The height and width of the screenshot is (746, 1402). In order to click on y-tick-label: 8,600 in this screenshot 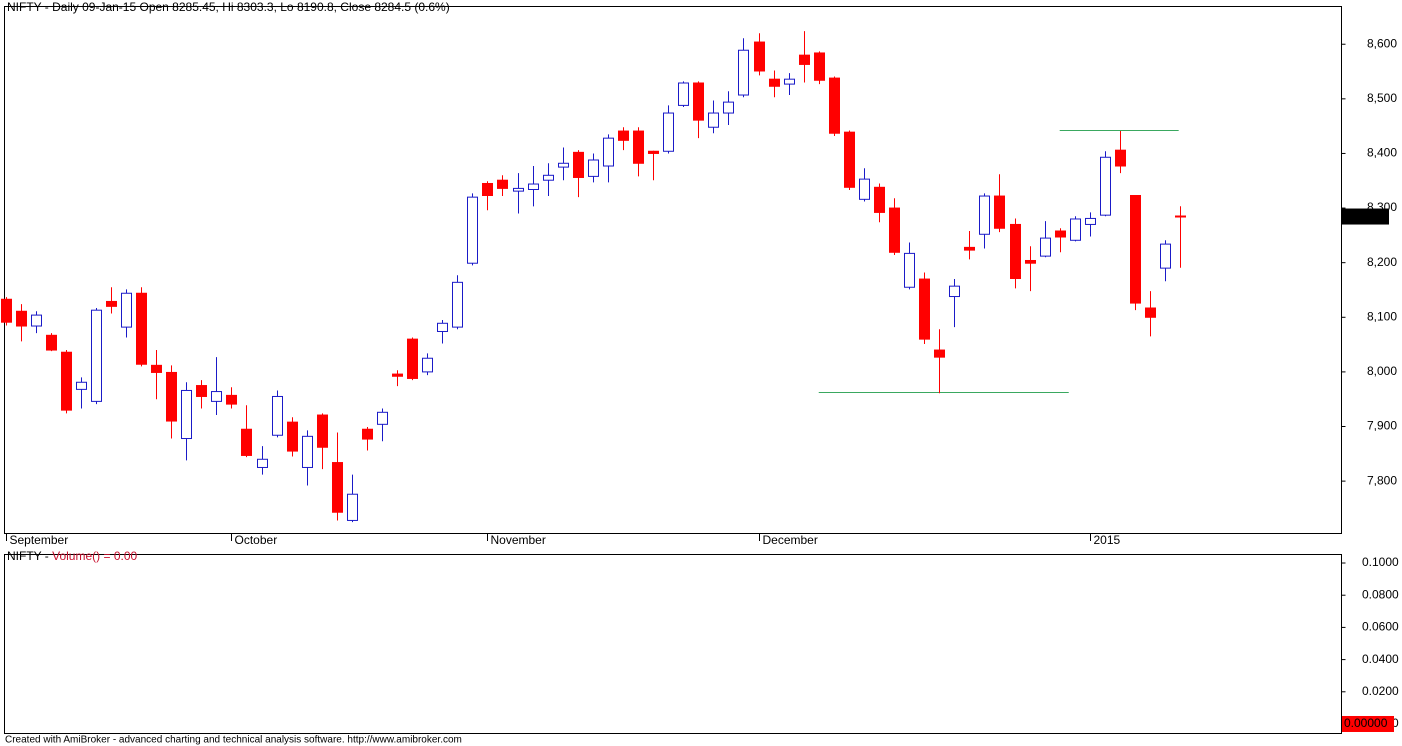, I will do `click(1382, 43)`.